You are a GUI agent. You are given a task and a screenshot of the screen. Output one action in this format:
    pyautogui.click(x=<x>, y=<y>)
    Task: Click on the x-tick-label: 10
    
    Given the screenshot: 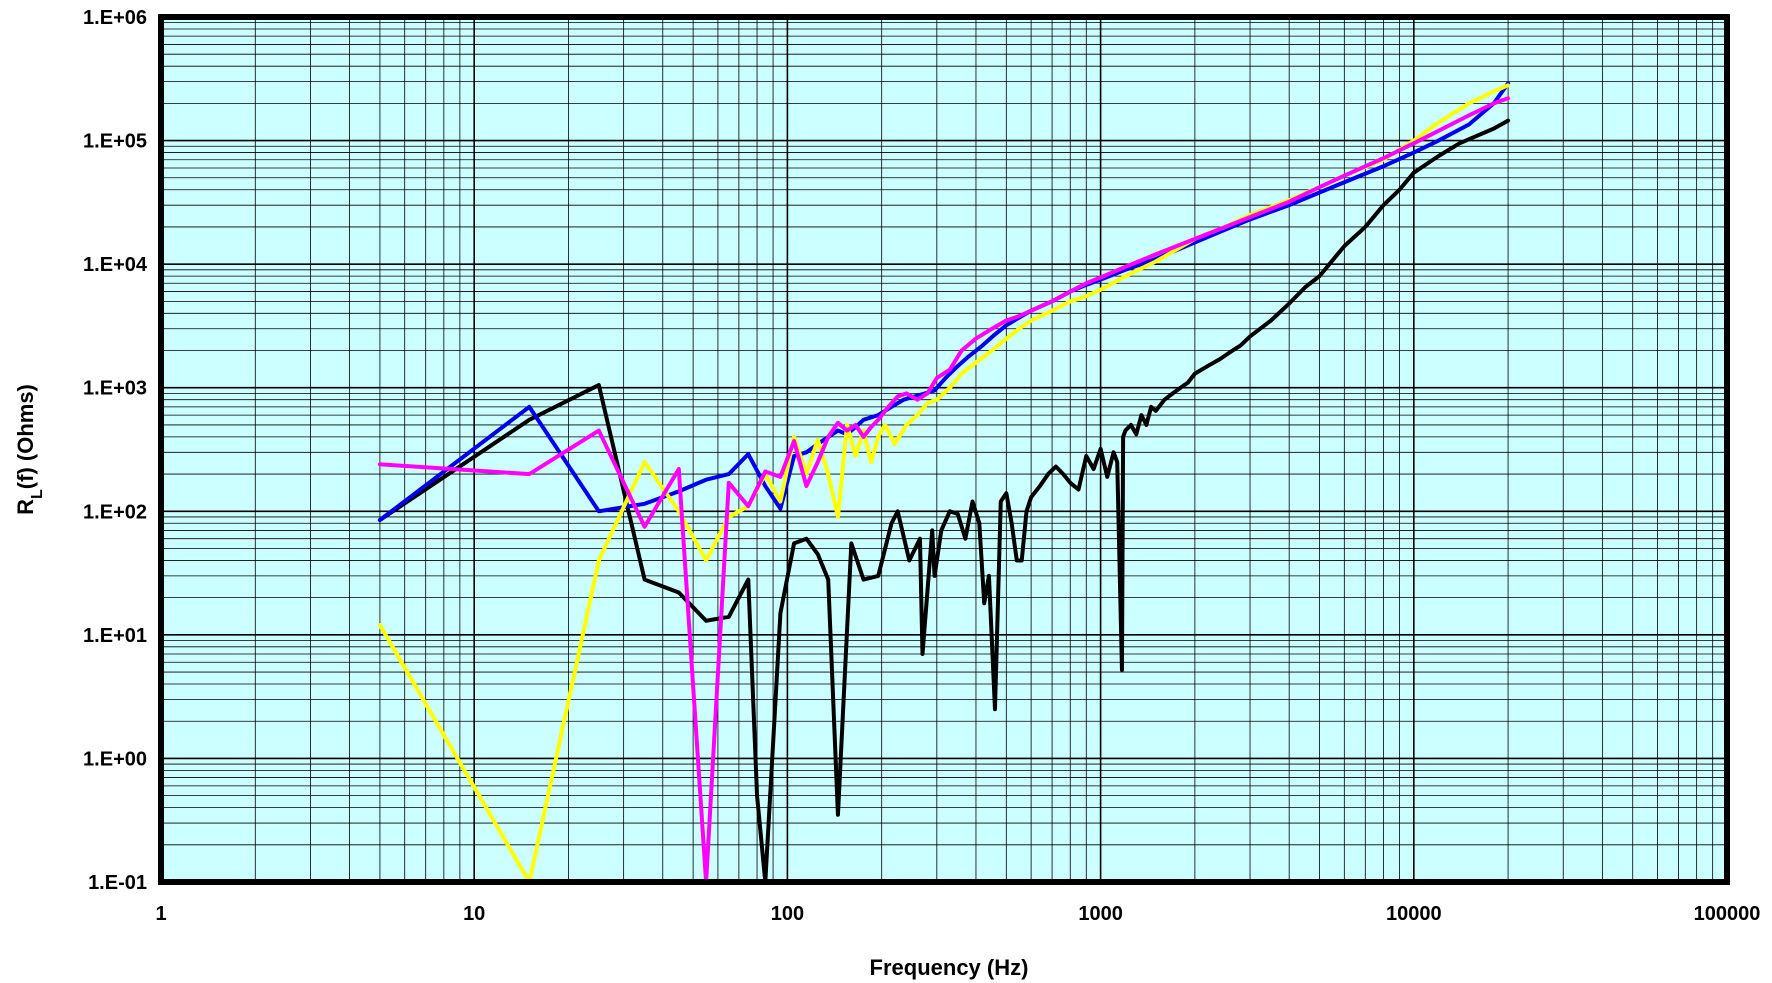 What is the action you would take?
    pyautogui.click(x=474, y=914)
    